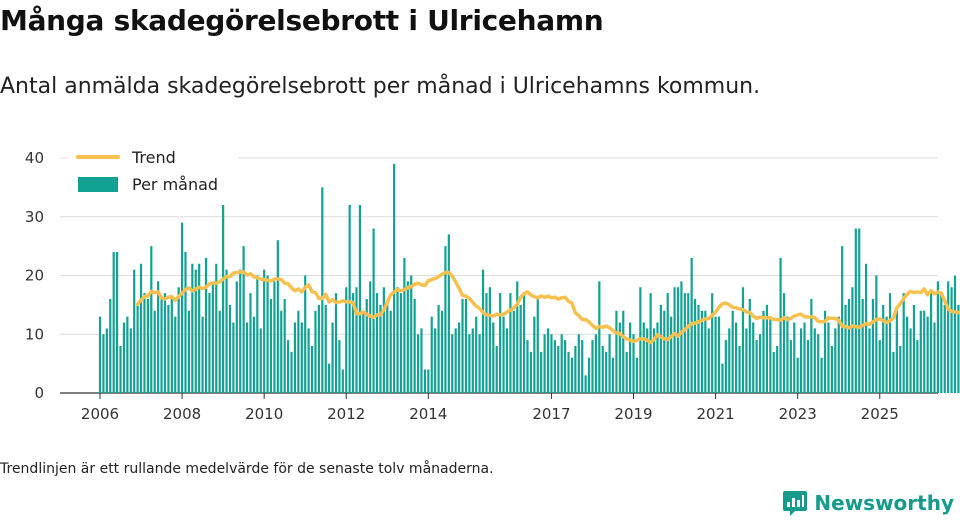 The image size is (960, 520). What do you see at coordinates (884, 503) in the screenshot?
I see `brand-name: Newsworthy` at bounding box center [884, 503].